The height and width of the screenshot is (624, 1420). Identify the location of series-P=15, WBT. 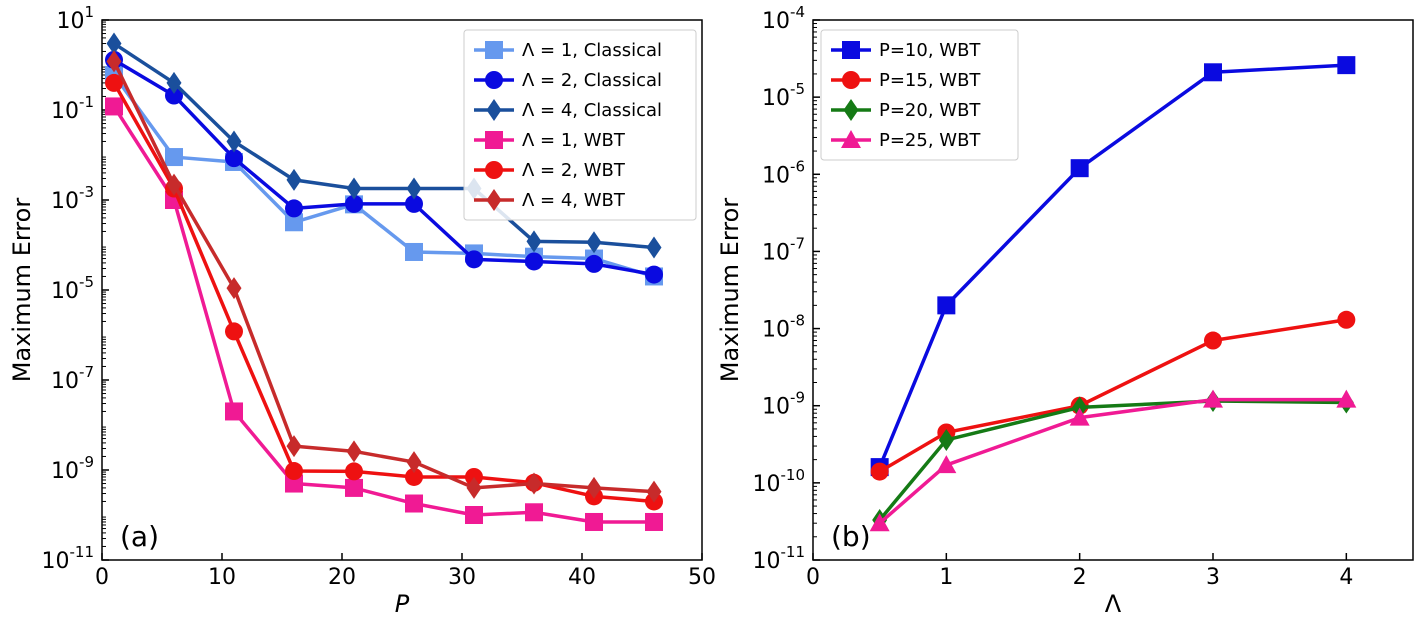
(1113, 395).